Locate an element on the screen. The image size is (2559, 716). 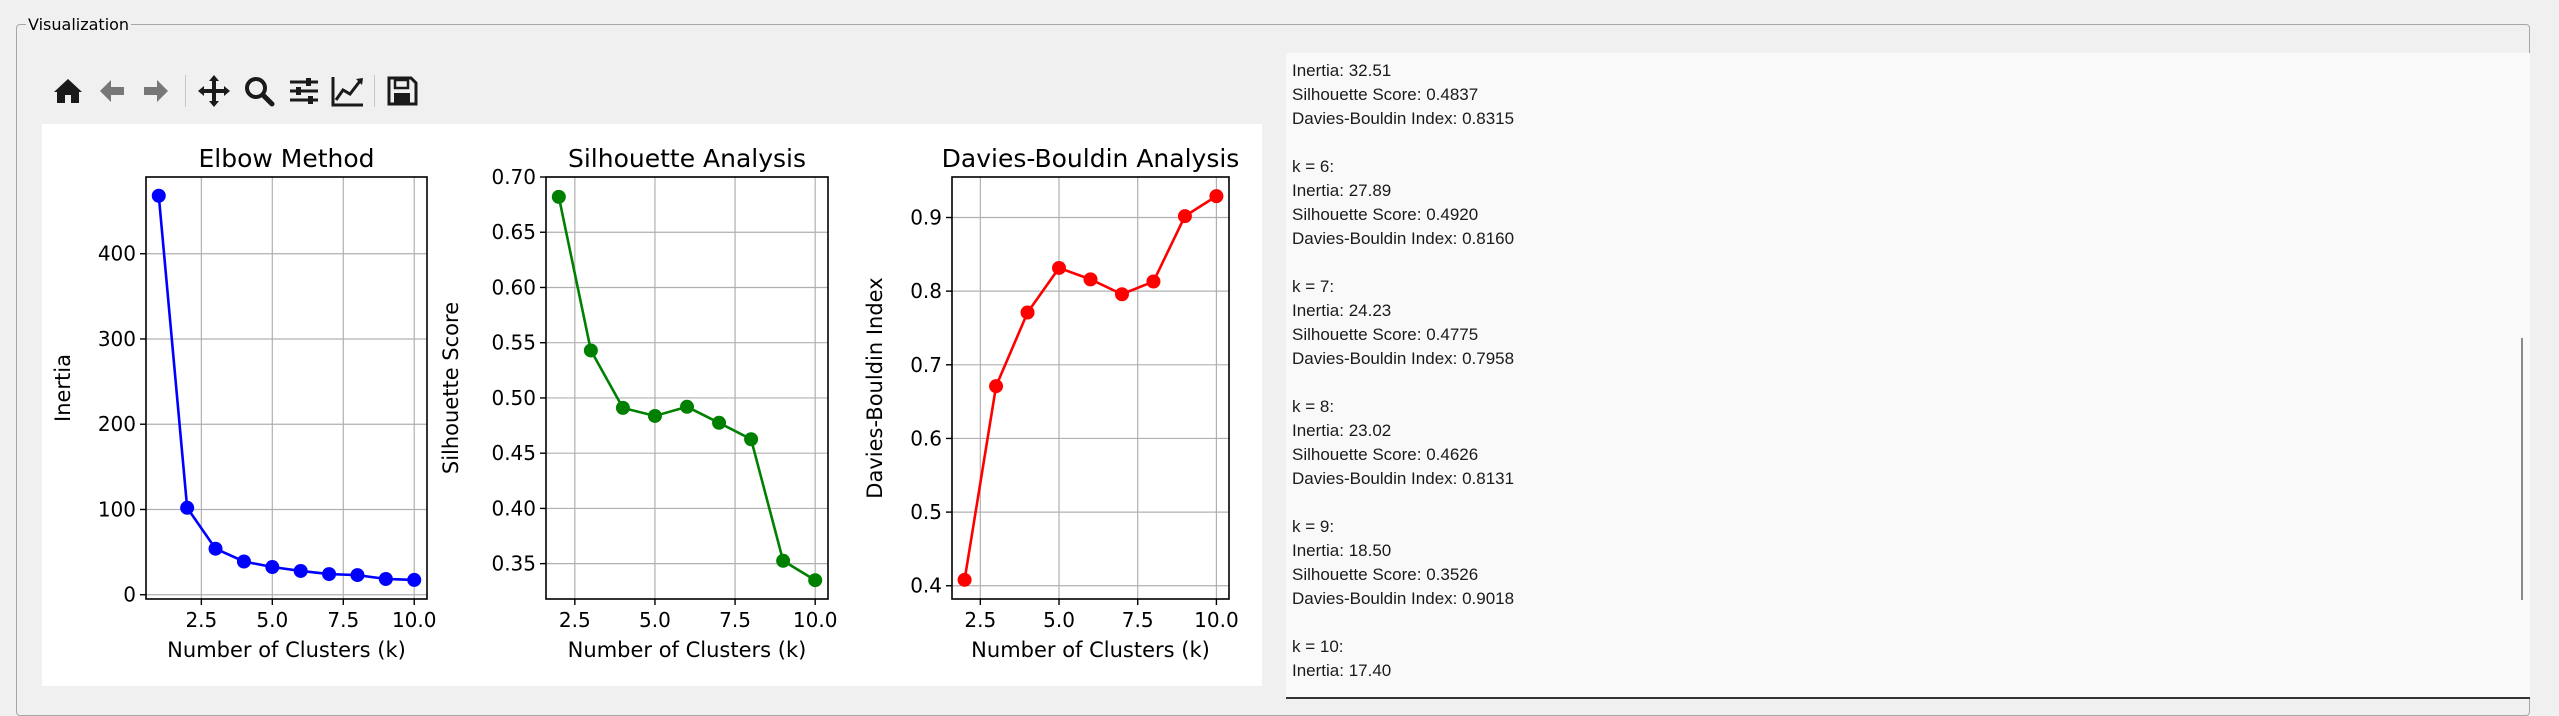
chart-title: Elbow Method is located at coordinates (286, 158).